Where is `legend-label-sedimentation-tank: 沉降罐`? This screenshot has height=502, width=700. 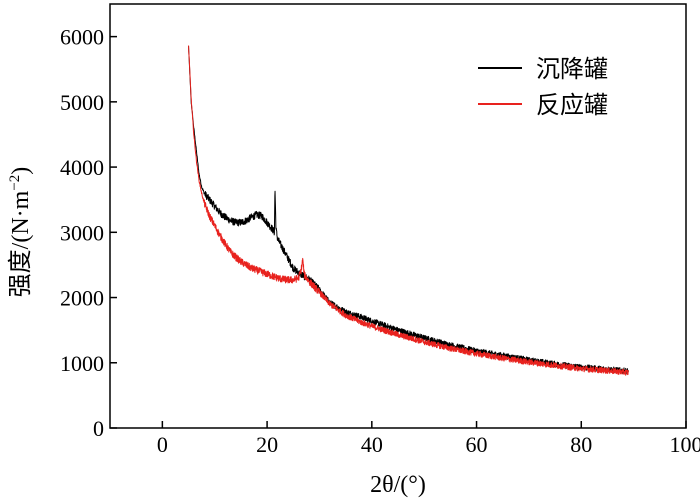
legend-label-sedimentation-tank: 沉降罐 is located at coordinates (572, 69).